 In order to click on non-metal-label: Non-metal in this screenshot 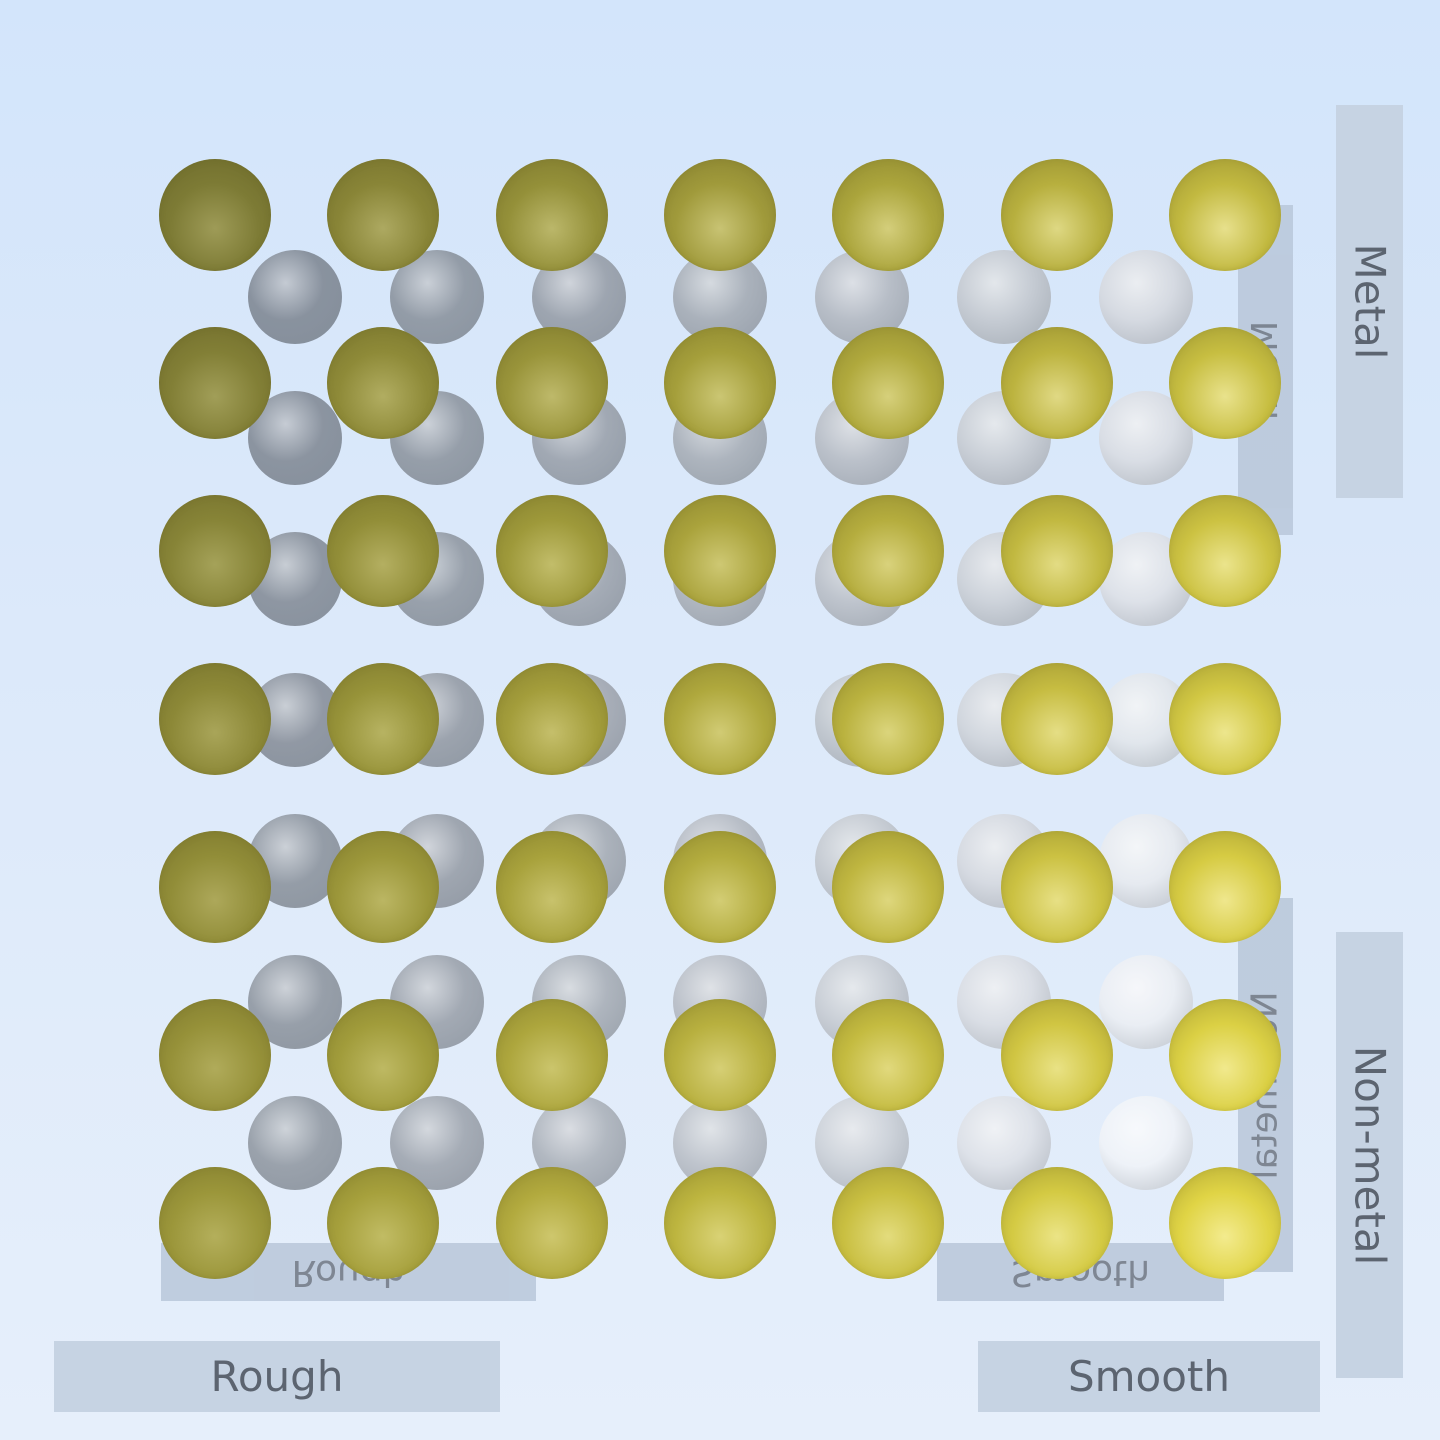, I will do `click(1369, 1155)`.